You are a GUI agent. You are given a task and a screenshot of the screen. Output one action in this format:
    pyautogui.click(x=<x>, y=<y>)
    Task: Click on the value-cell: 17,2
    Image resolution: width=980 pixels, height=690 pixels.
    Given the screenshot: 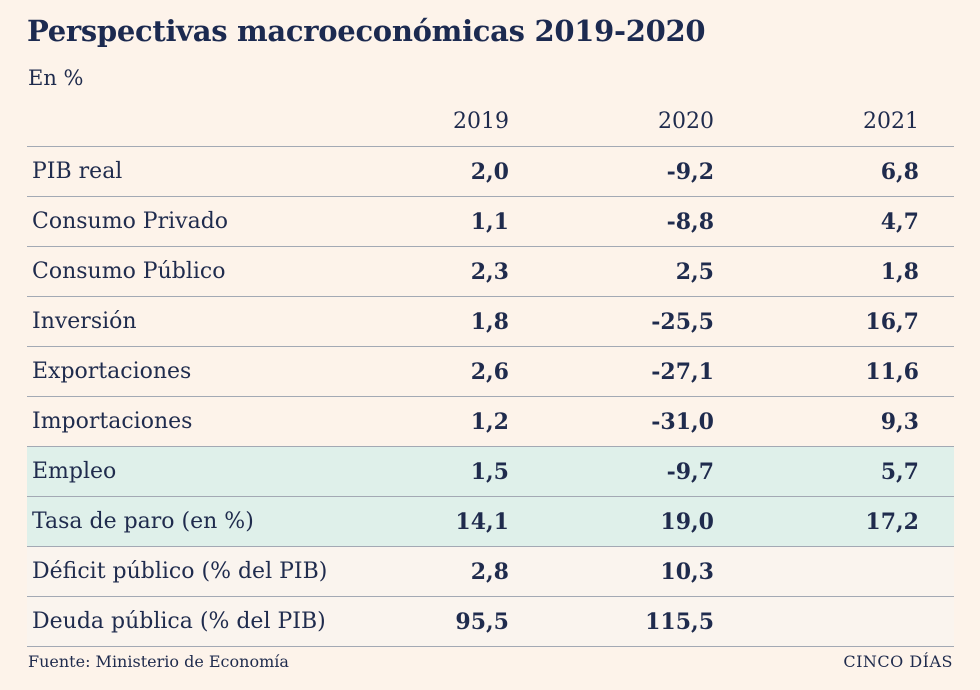 What is the action you would take?
    pyautogui.click(x=834, y=521)
    